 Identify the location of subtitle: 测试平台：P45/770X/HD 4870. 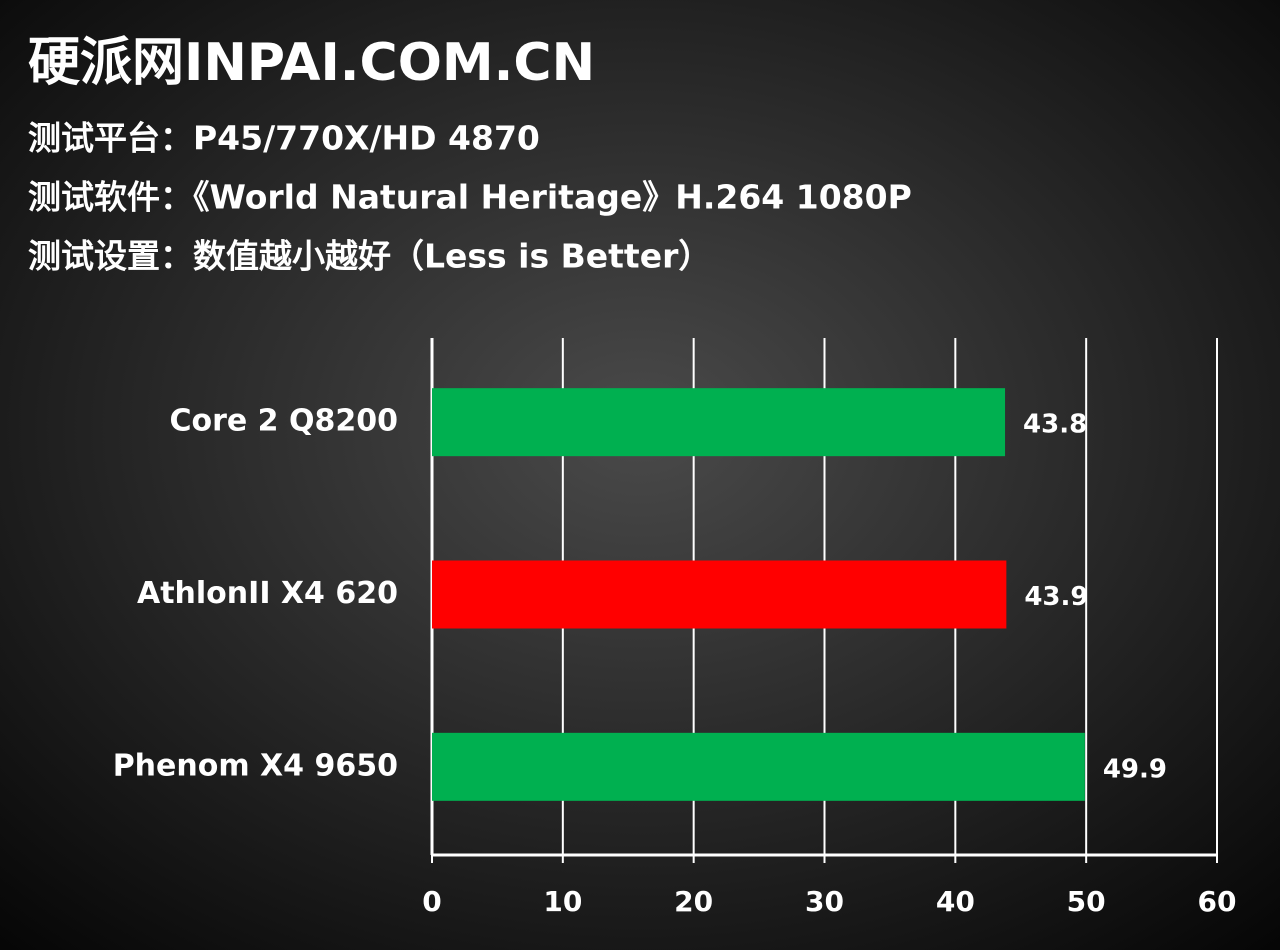
(284, 138).